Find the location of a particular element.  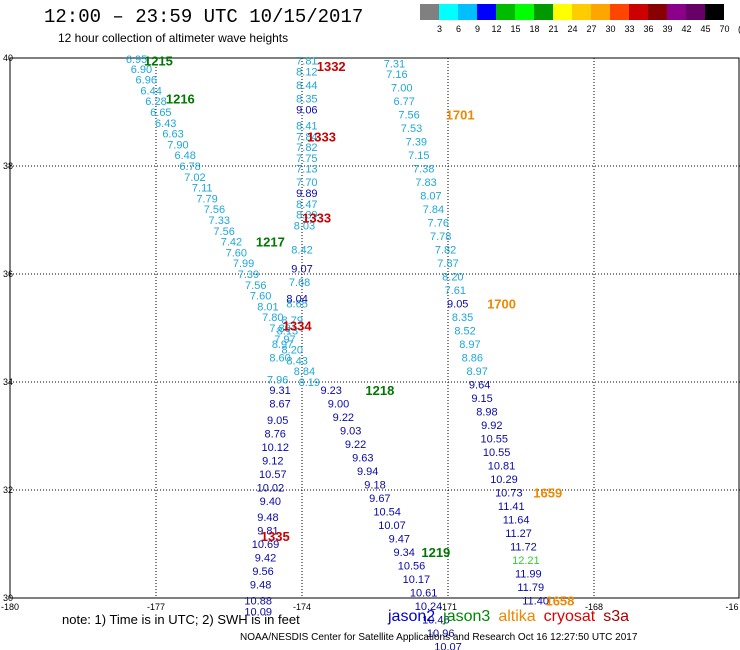

legend-label: 33 is located at coordinates (629, 29).